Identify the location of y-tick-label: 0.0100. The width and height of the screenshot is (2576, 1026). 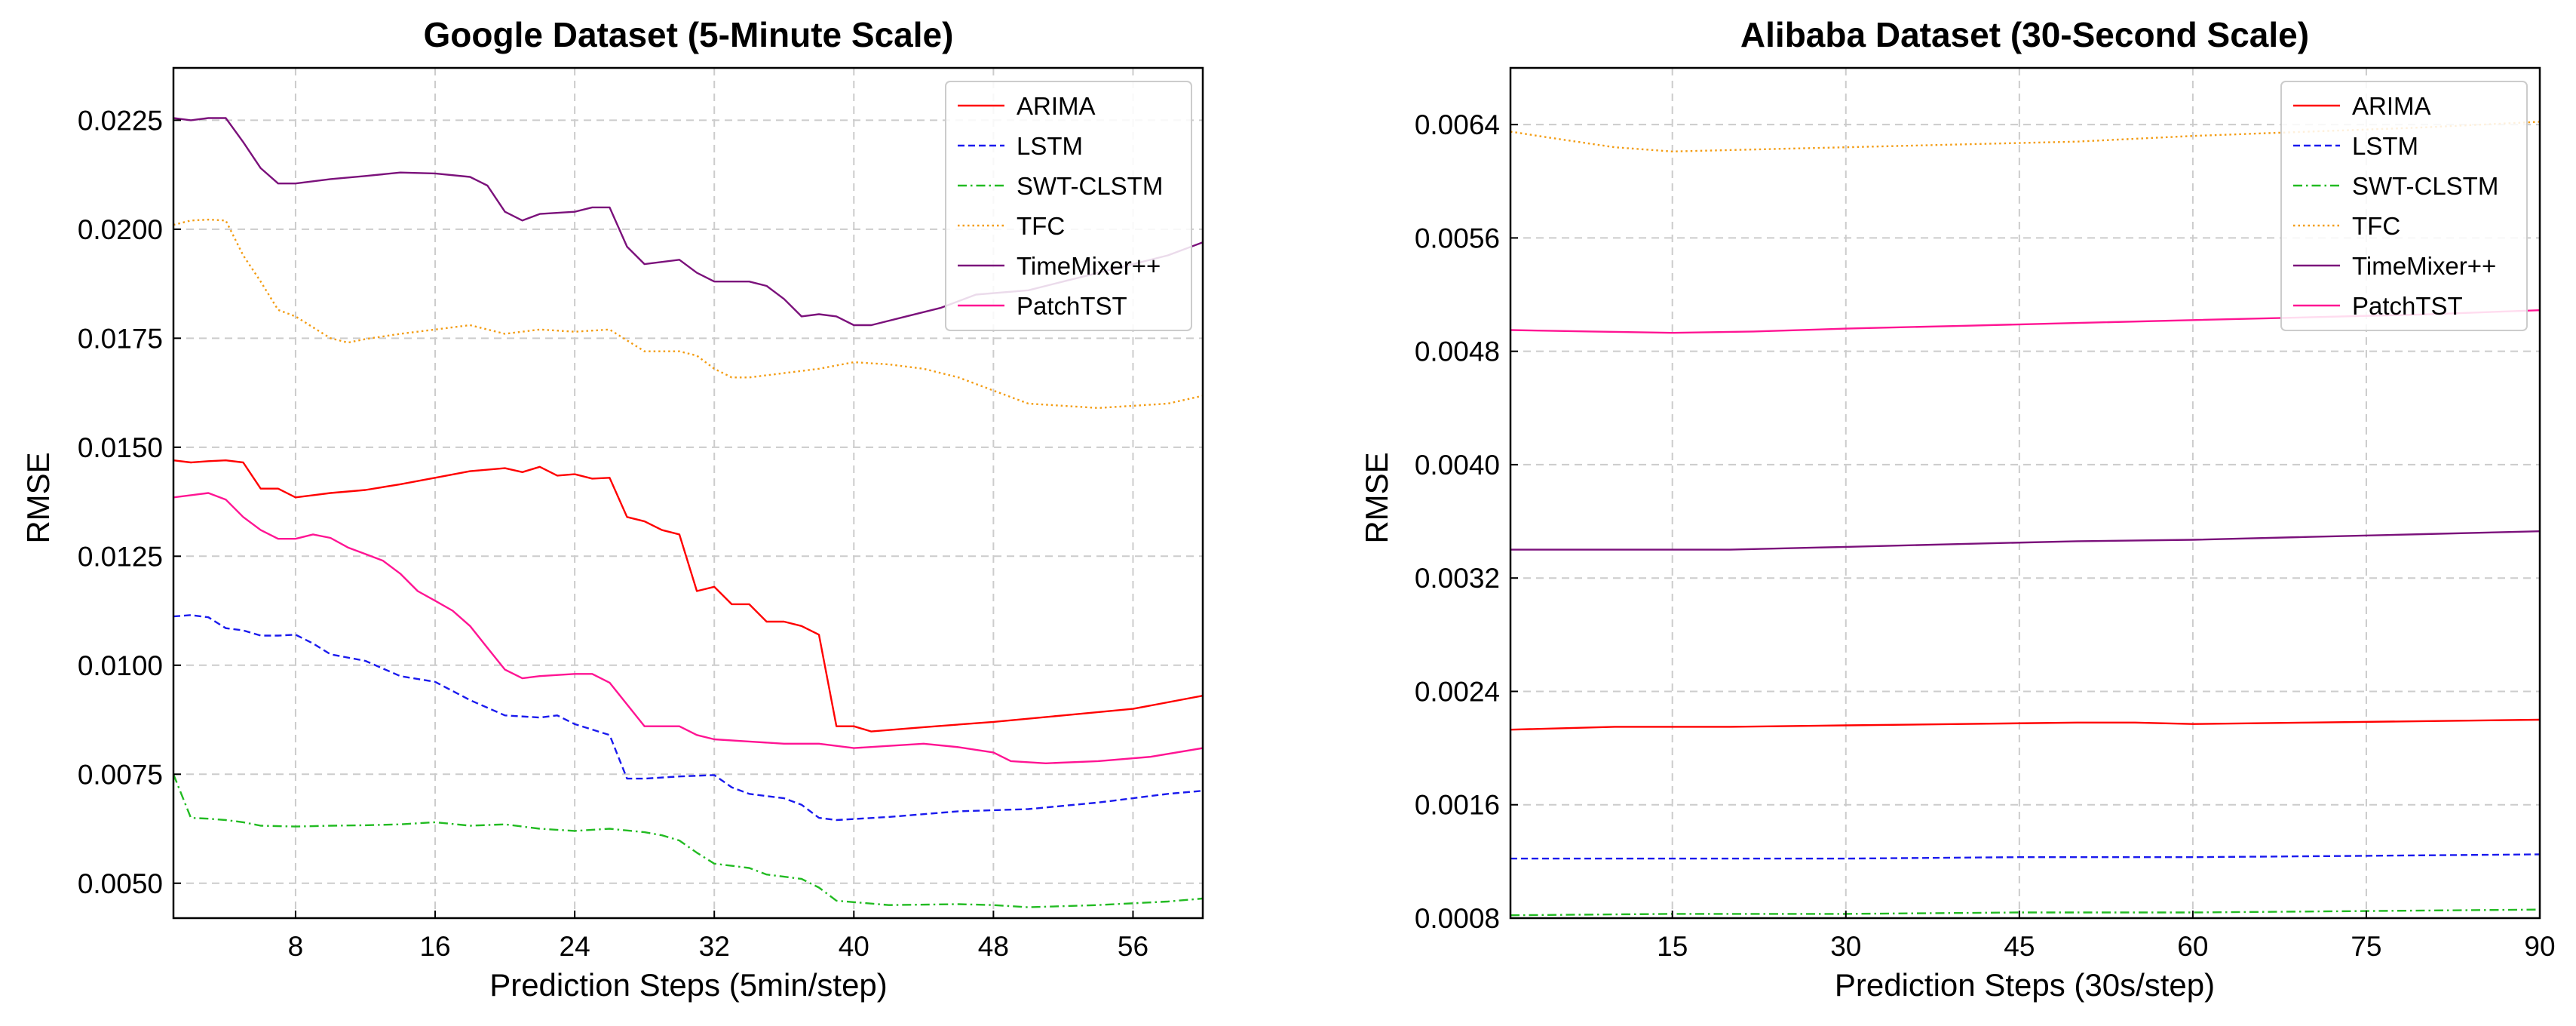
(120, 665).